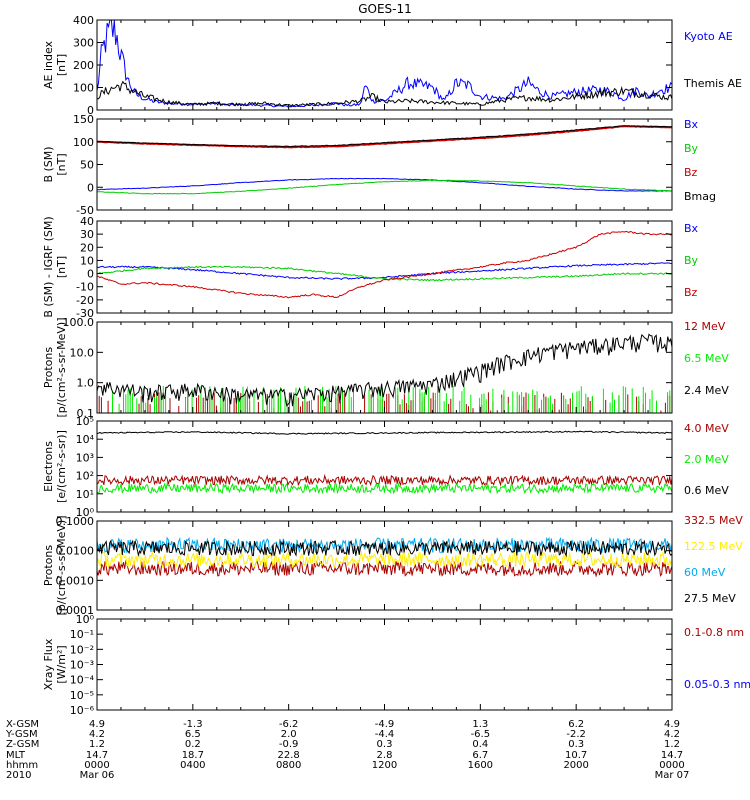  Describe the element at coordinates (379, 165) in the screenshot. I see `panel-b-field: Bx By Bz Bmag 150 100 50 0 -50 B (SM) [nT]` at that location.